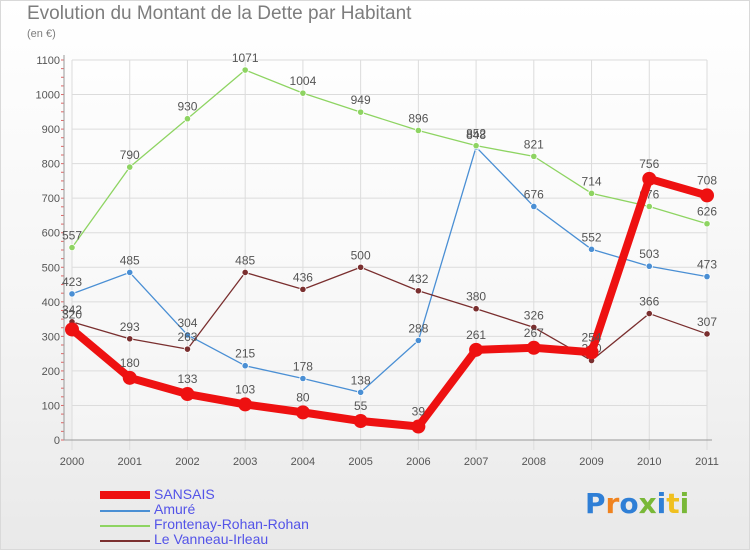 The image size is (750, 550). Describe the element at coordinates (418, 329) in the screenshot. I see `data-label: 288` at that location.